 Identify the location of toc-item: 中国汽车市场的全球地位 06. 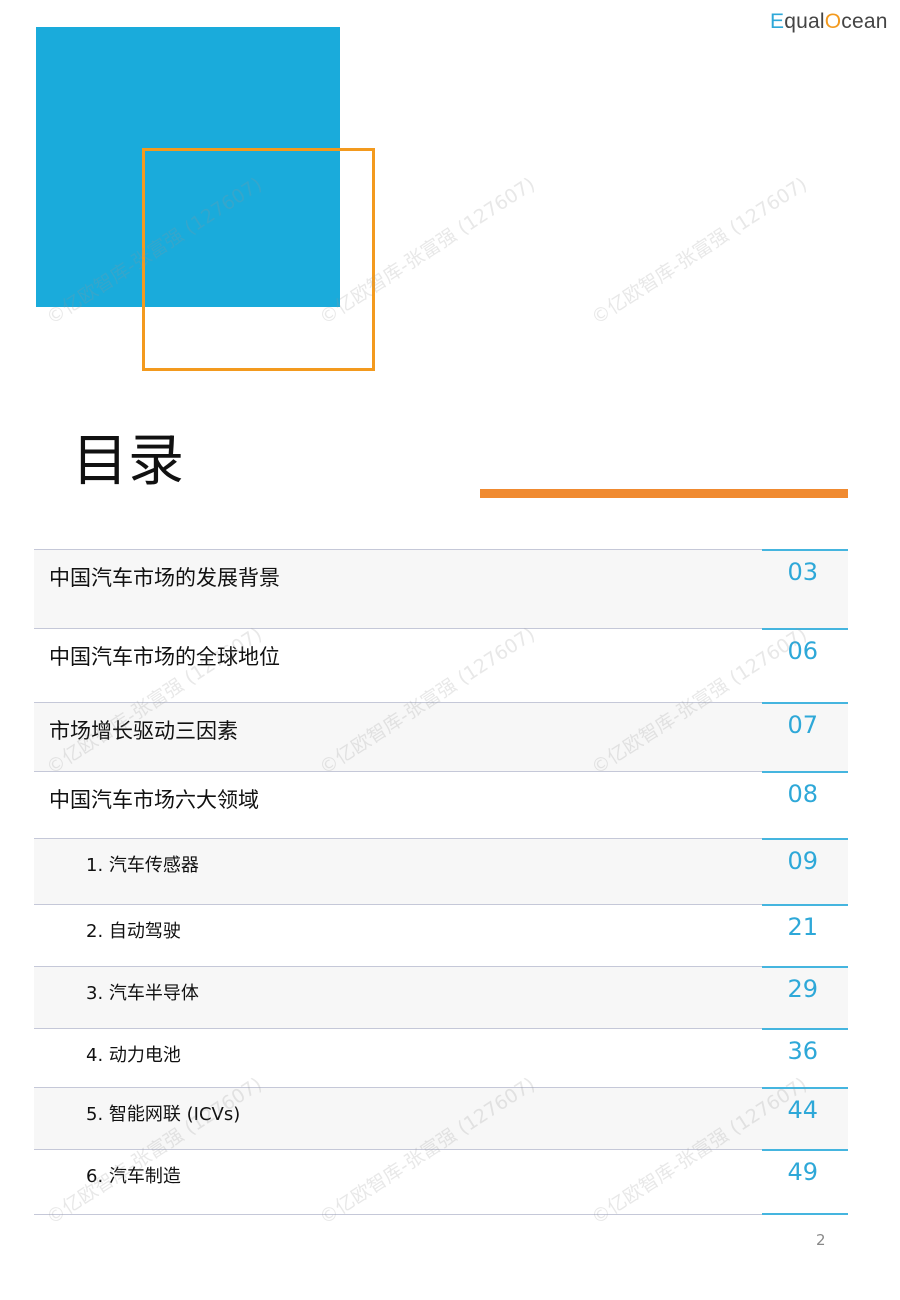
(441, 665).